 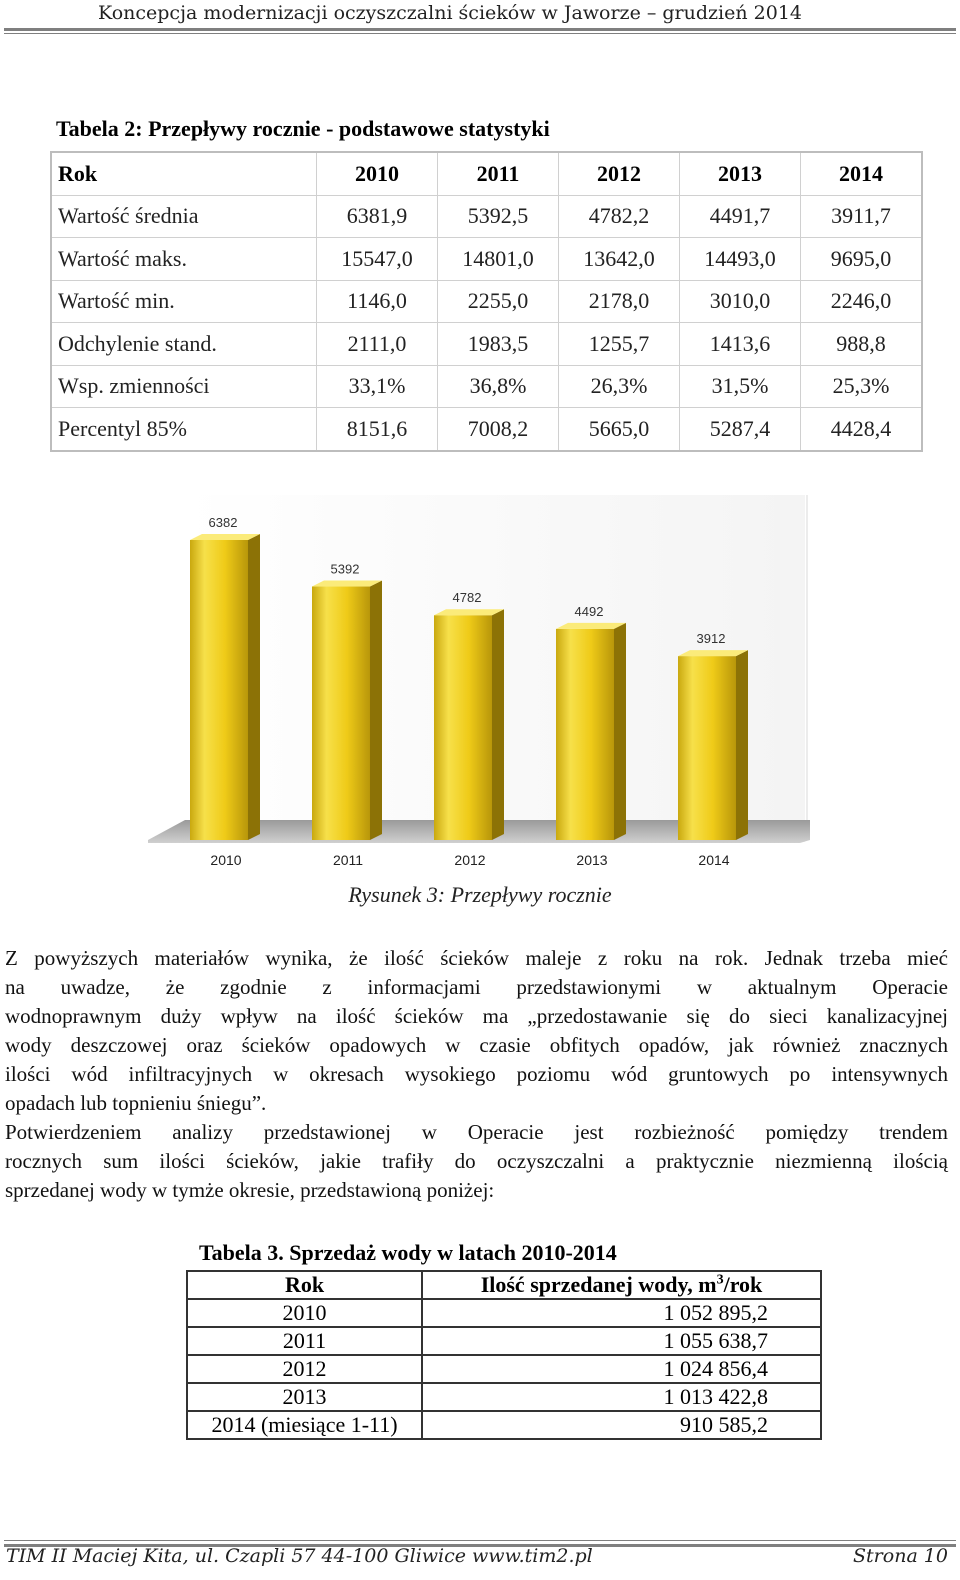 What do you see at coordinates (498, 344) in the screenshot?
I see `table-cell: 1983,5` at bounding box center [498, 344].